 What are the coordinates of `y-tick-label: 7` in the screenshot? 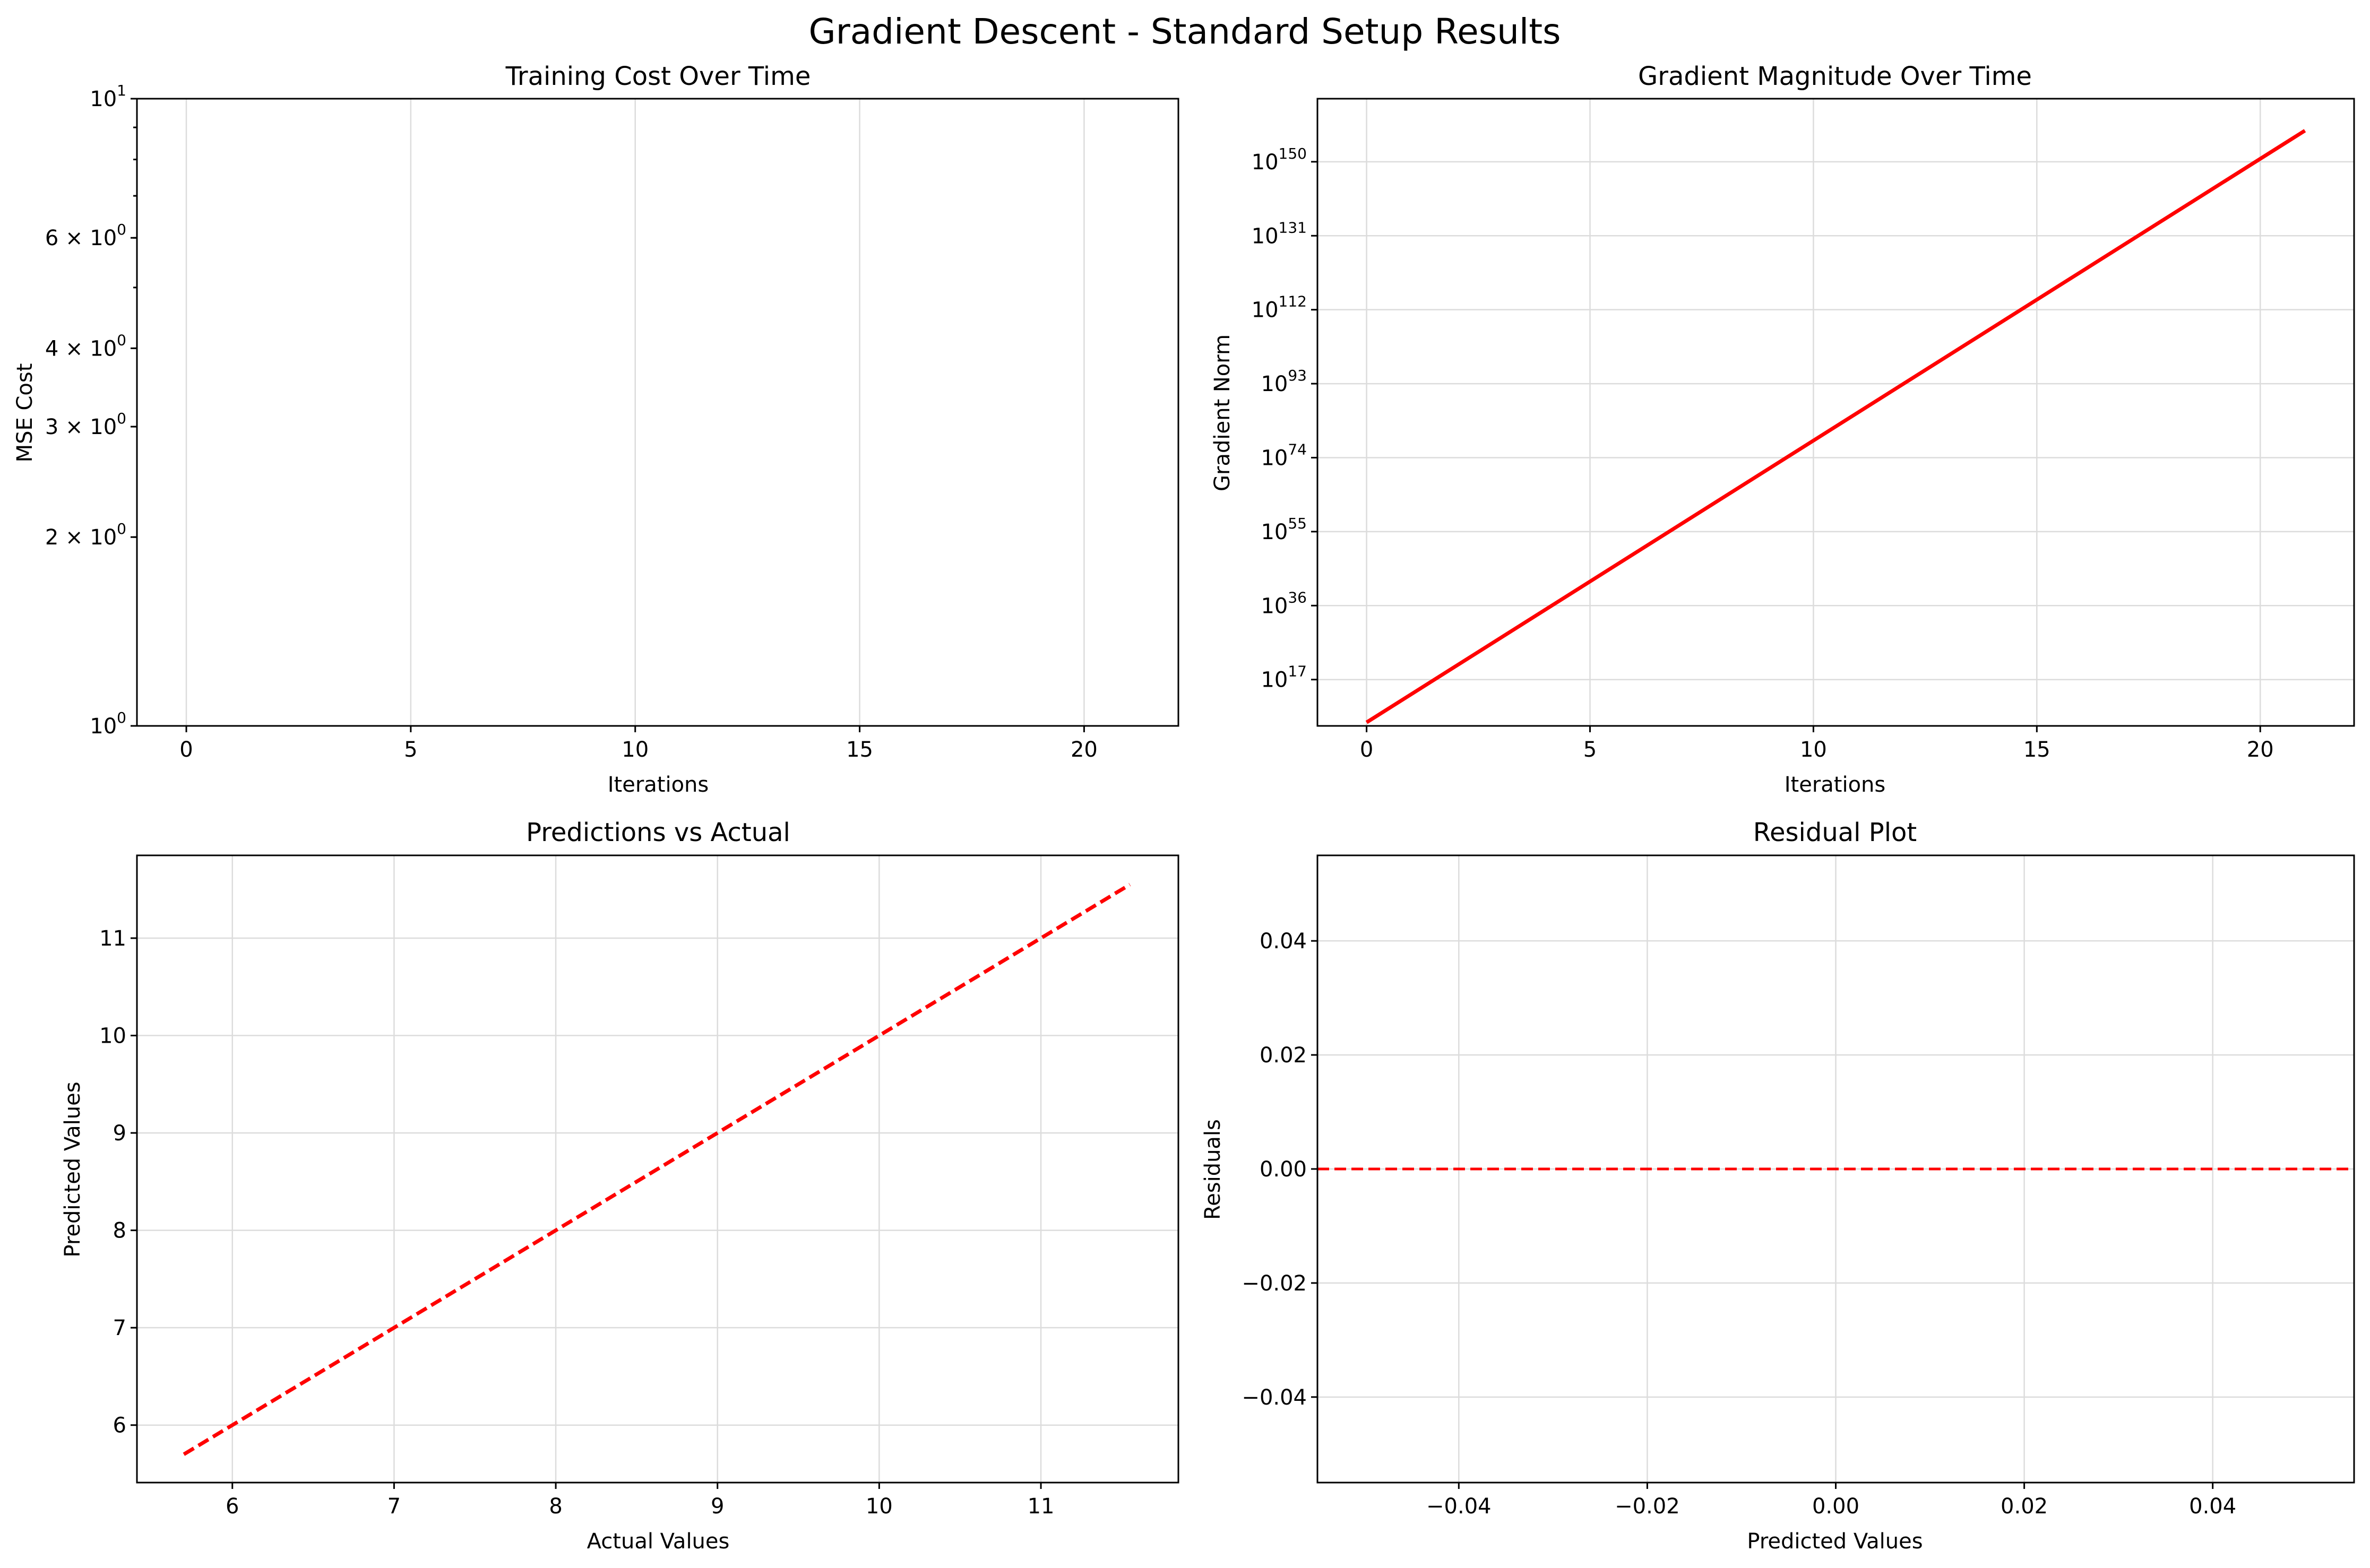 It's located at (120, 1328).